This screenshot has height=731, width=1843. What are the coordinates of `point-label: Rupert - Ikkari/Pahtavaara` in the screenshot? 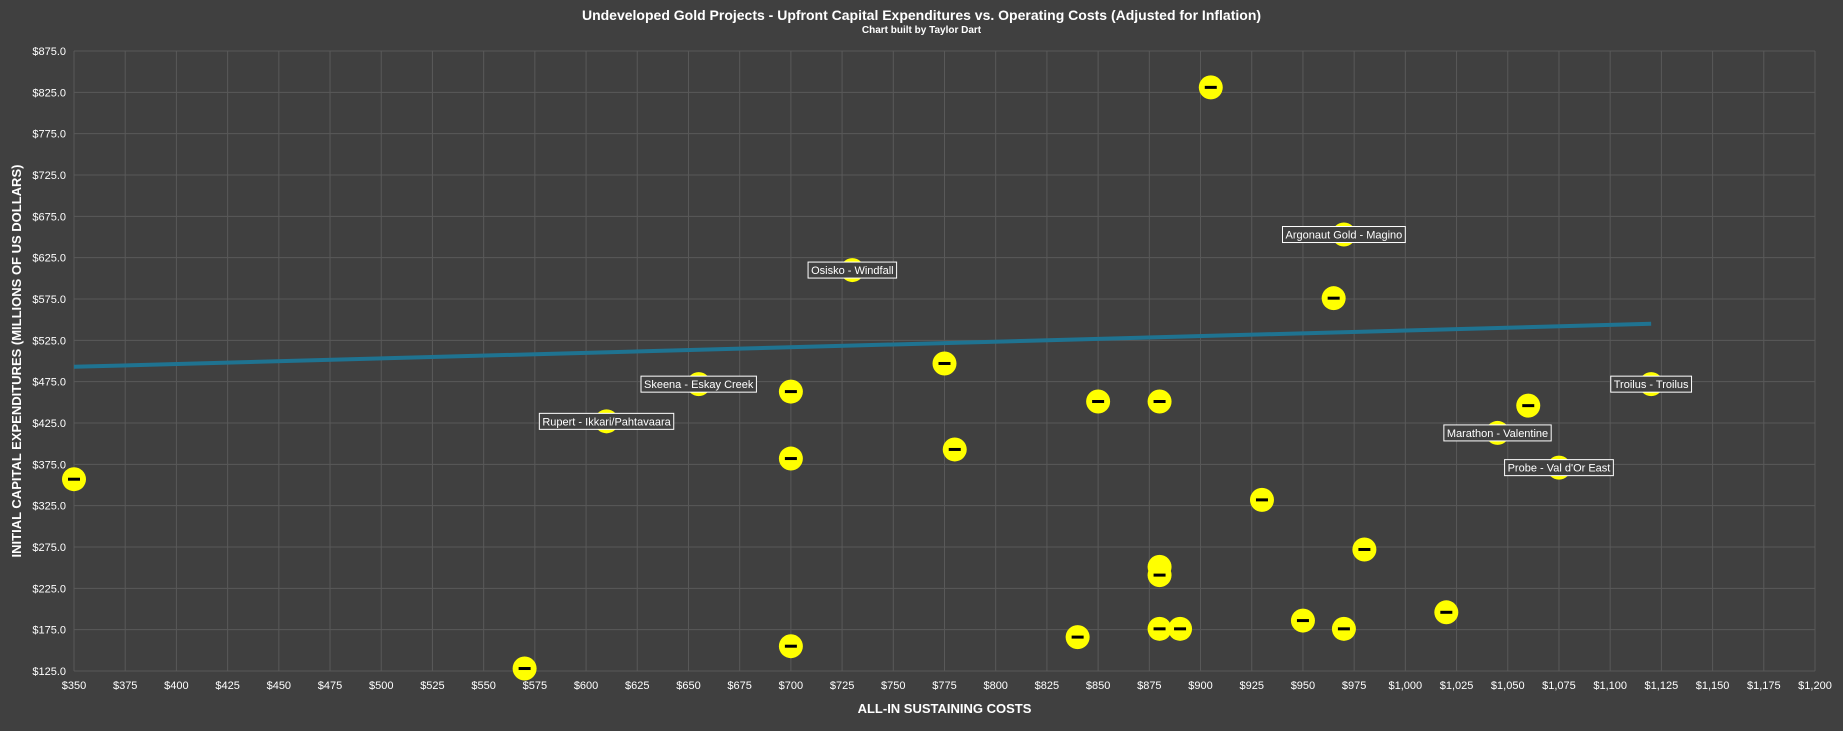 It's located at (606, 421).